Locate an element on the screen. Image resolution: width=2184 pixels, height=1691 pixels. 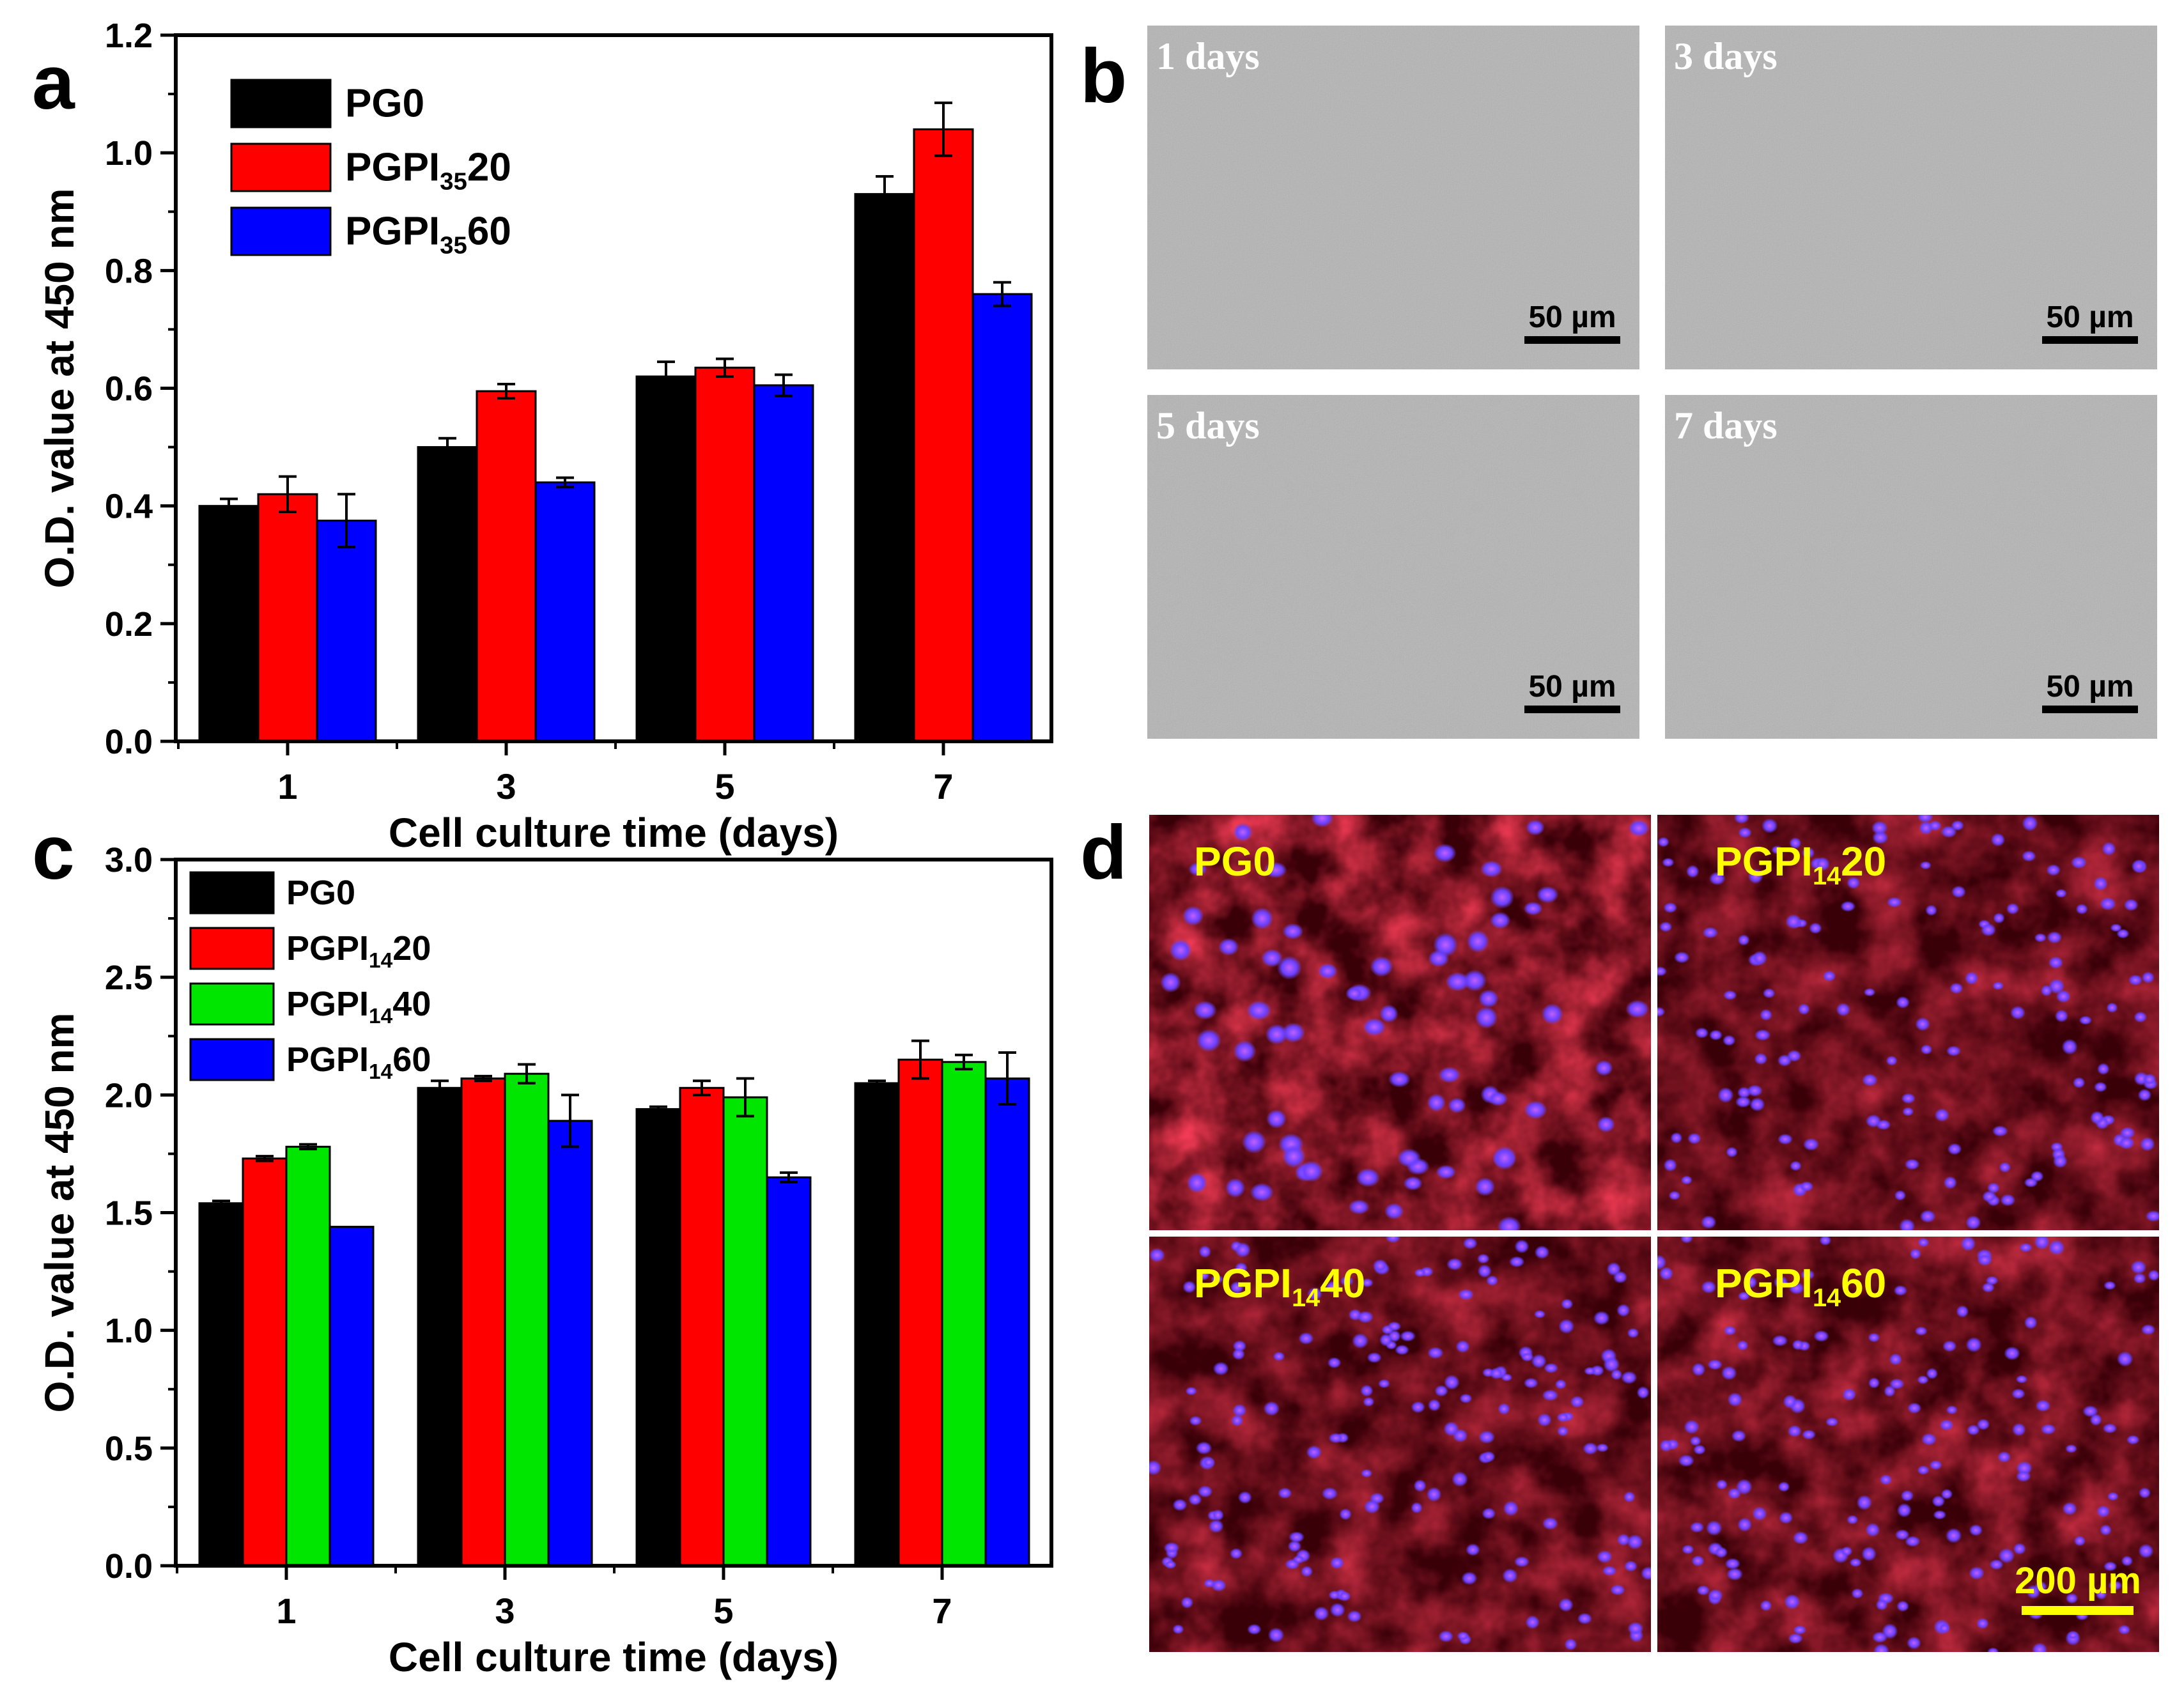
x-axis-title-a: Cell culture time (days) is located at coordinates (614, 833).